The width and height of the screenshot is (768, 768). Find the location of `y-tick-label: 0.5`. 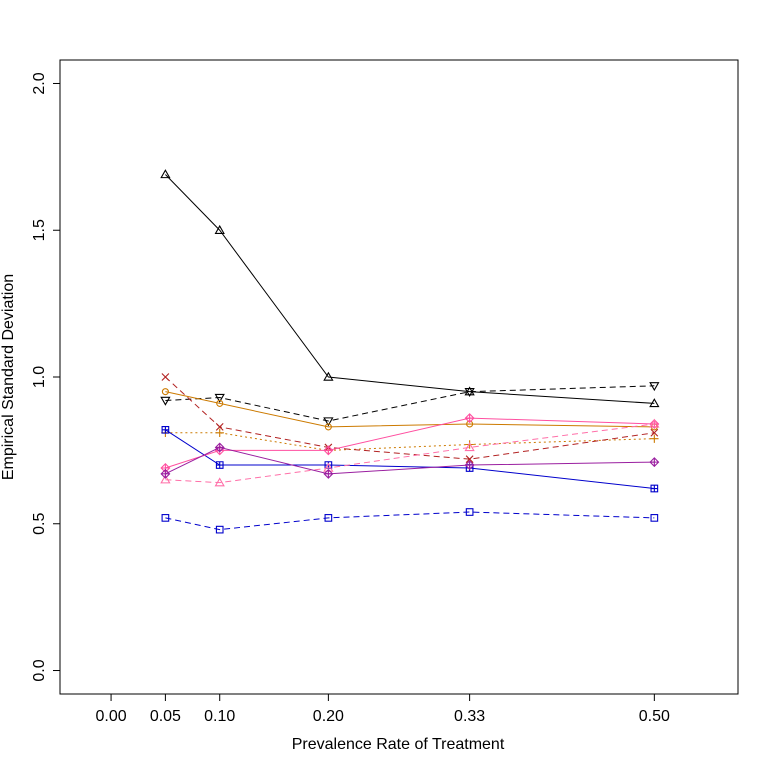

y-tick-label: 0.5 is located at coordinates (39, 524).